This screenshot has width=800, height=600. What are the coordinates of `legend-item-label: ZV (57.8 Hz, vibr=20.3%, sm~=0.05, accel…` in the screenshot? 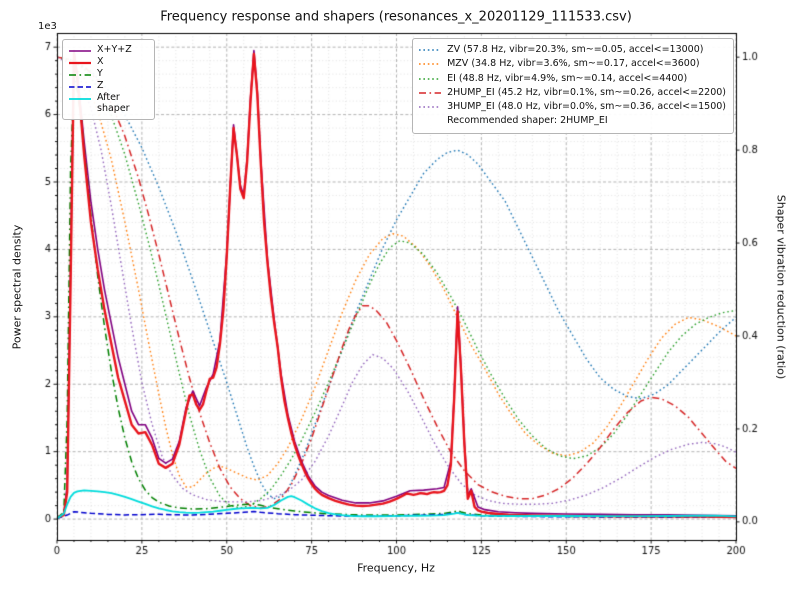 It's located at (575, 49).